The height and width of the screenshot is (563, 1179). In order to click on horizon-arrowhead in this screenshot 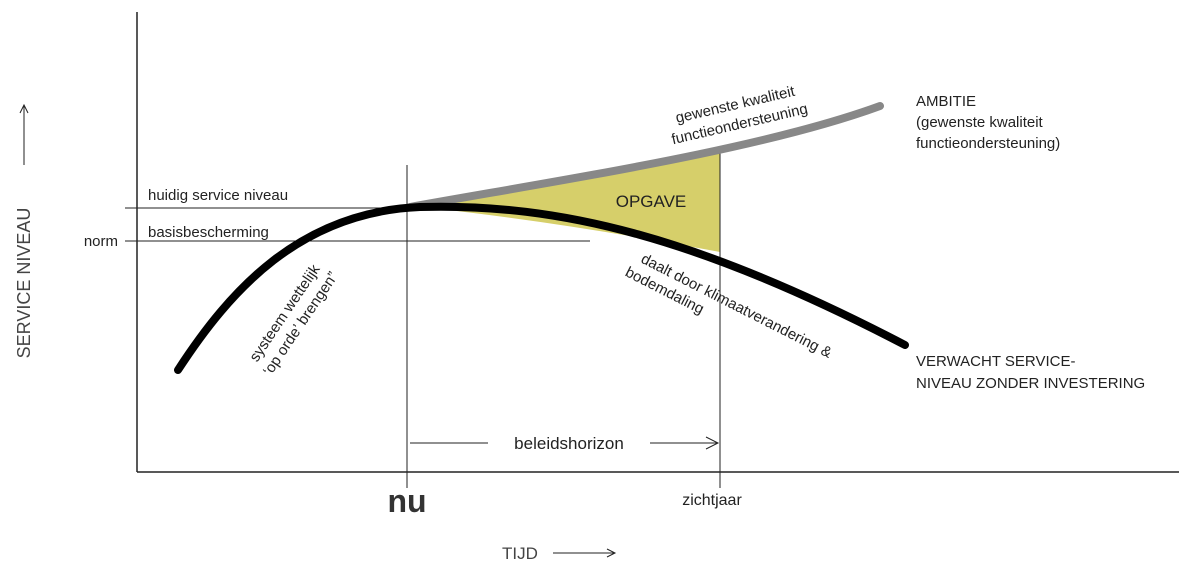, I will do `click(712, 443)`.